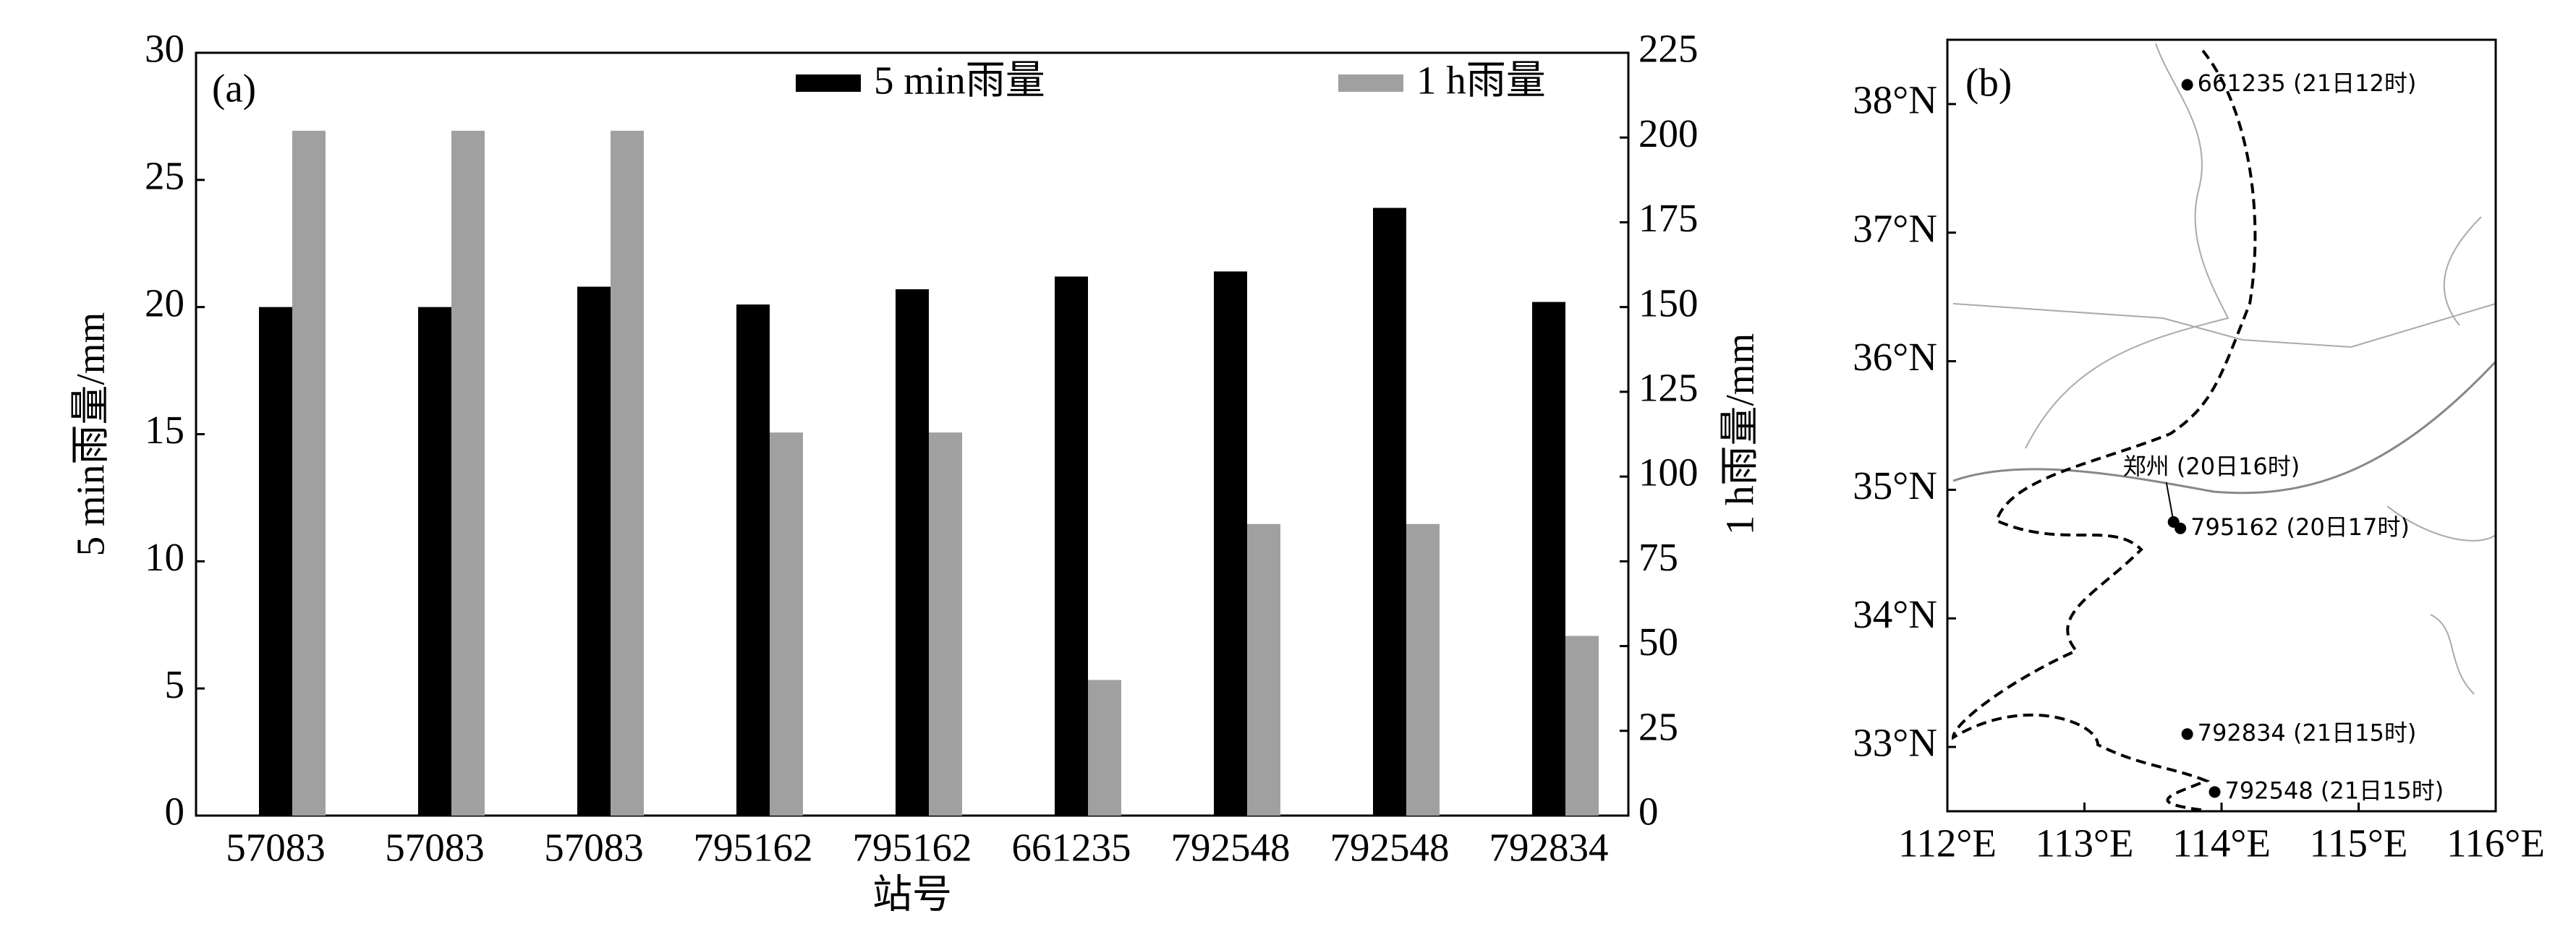 Image resolution: width=2576 pixels, height=932 pixels. I want to click on y-tick-label: 36°N, so click(1895, 357).